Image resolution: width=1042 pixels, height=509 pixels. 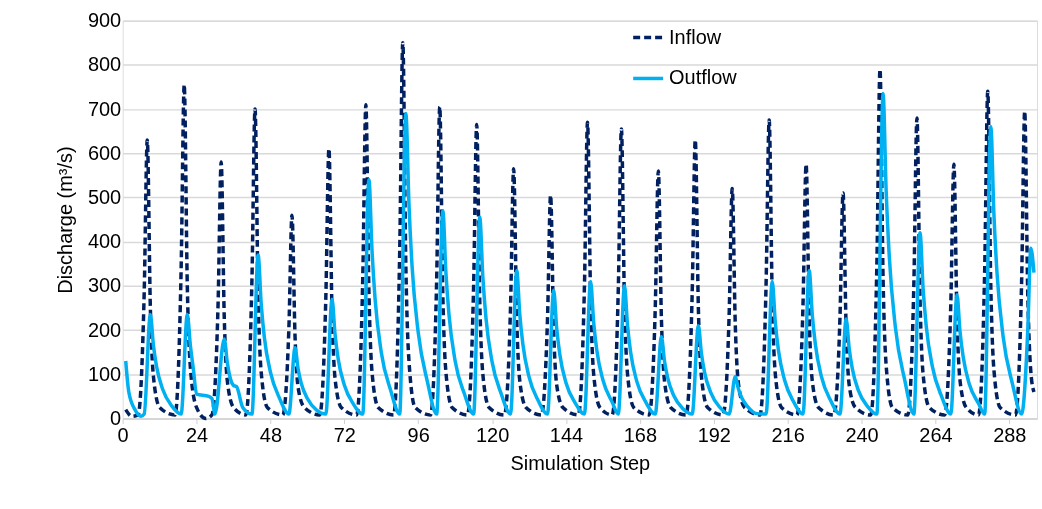 I want to click on x-tick-label: 72, so click(x=344, y=434).